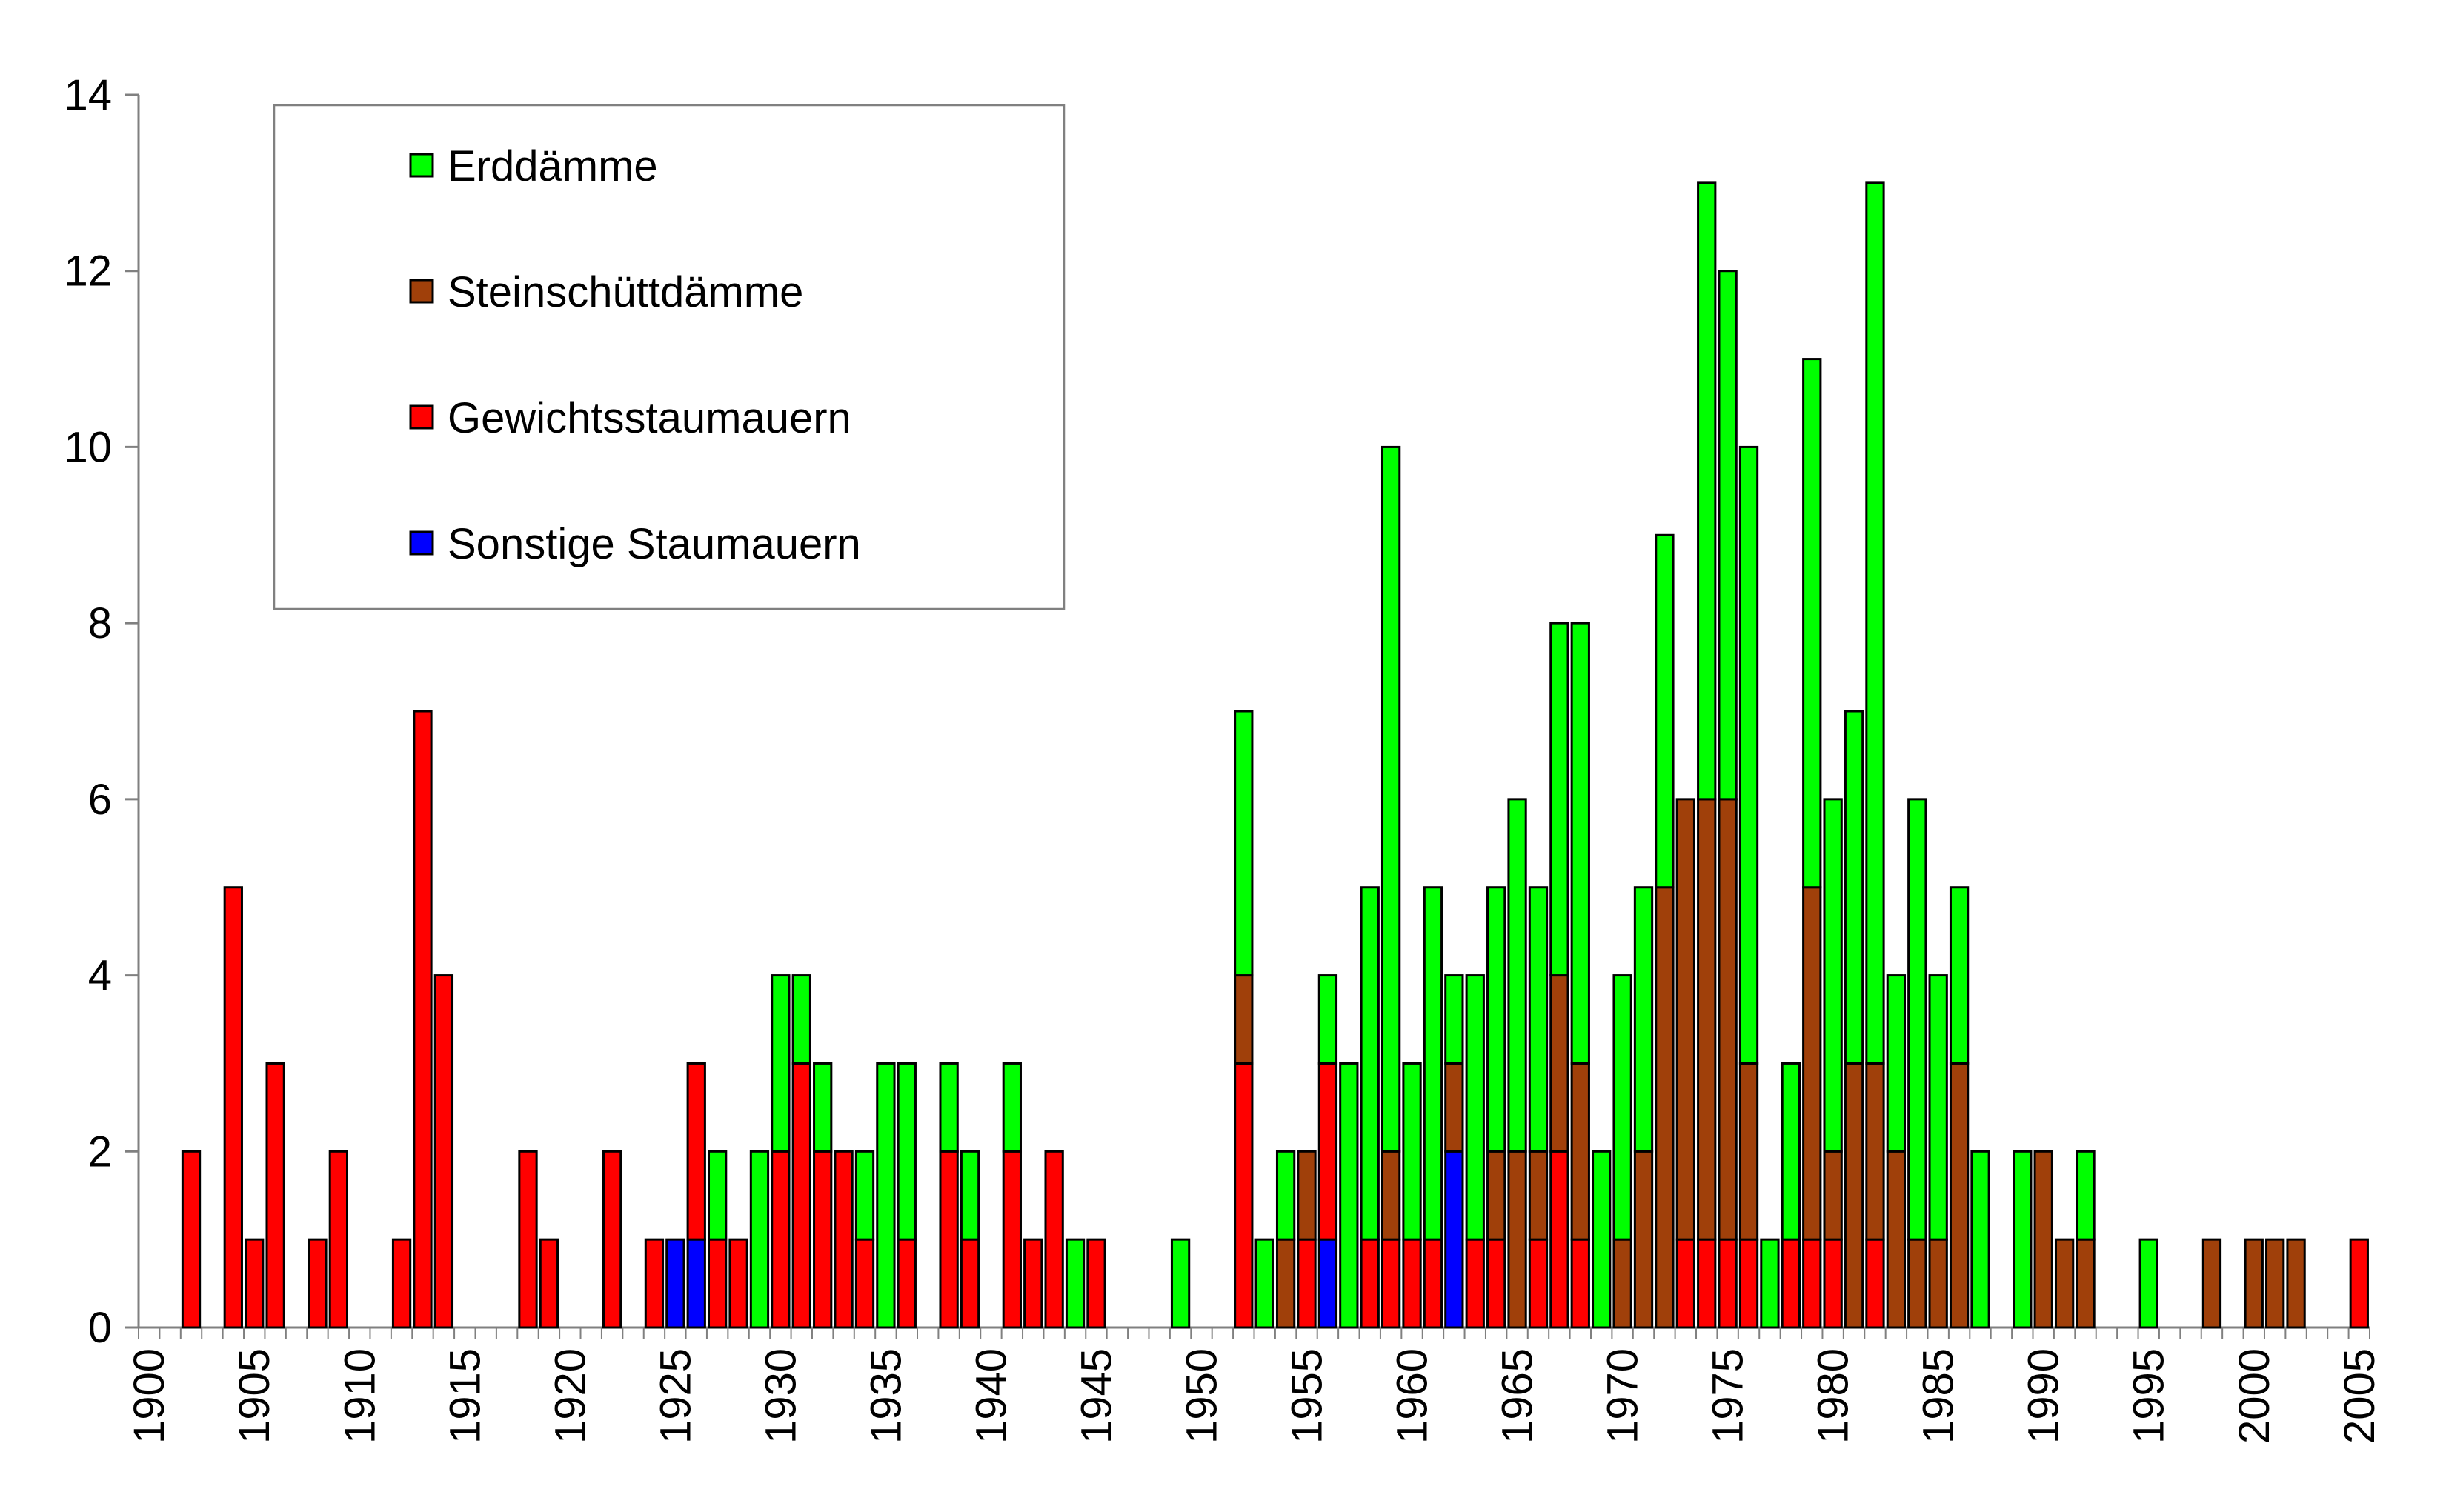  Describe the element at coordinates (88, 447) in the screenshot. I see `y-tick-label: 10` at that location.